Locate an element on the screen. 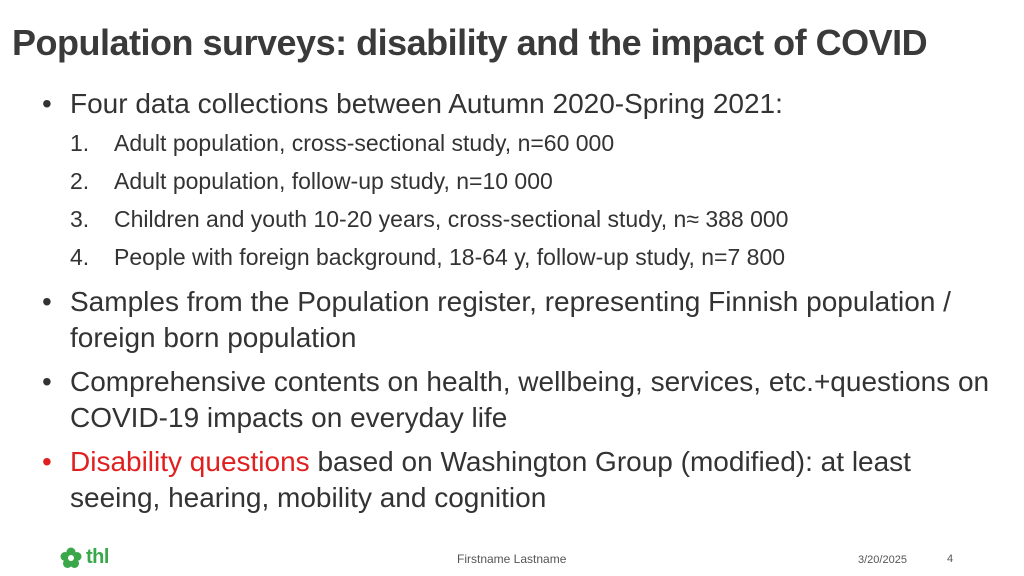  page-number: 4 is located at coordinates (950, 559).